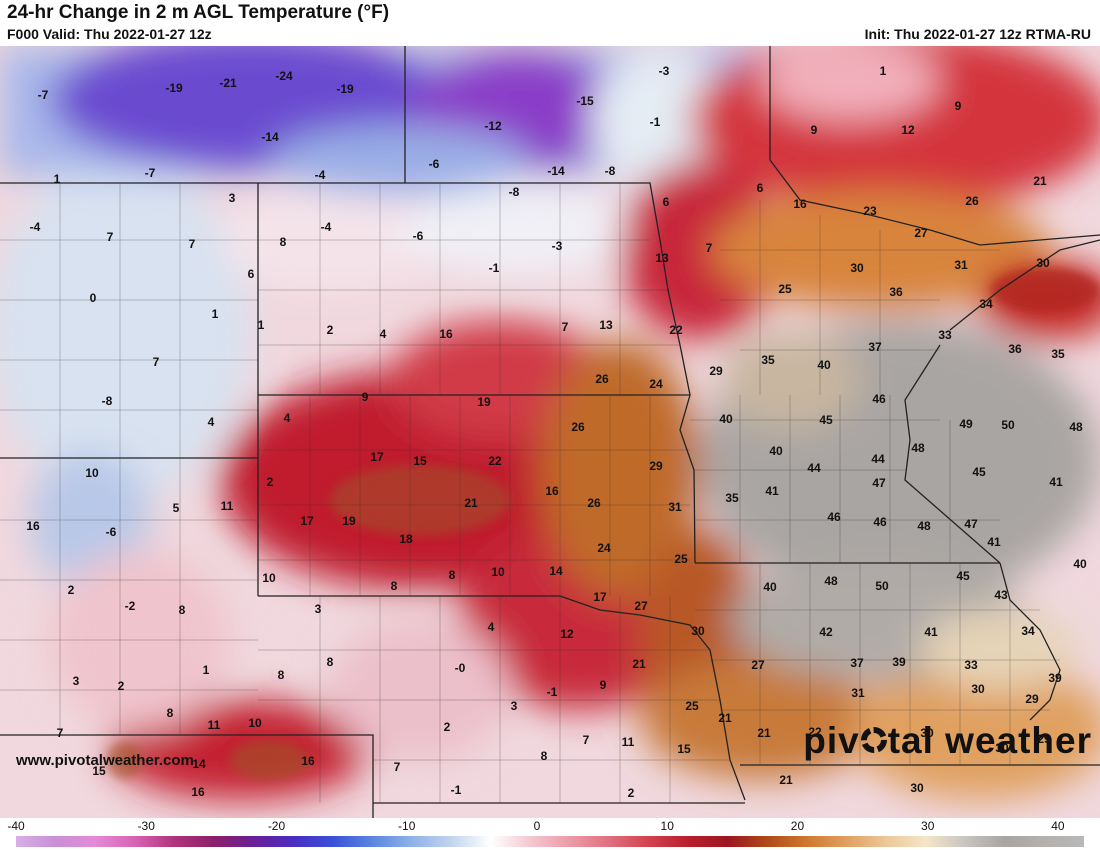  I want to click on temperature-label: 23, so click(870, 211).